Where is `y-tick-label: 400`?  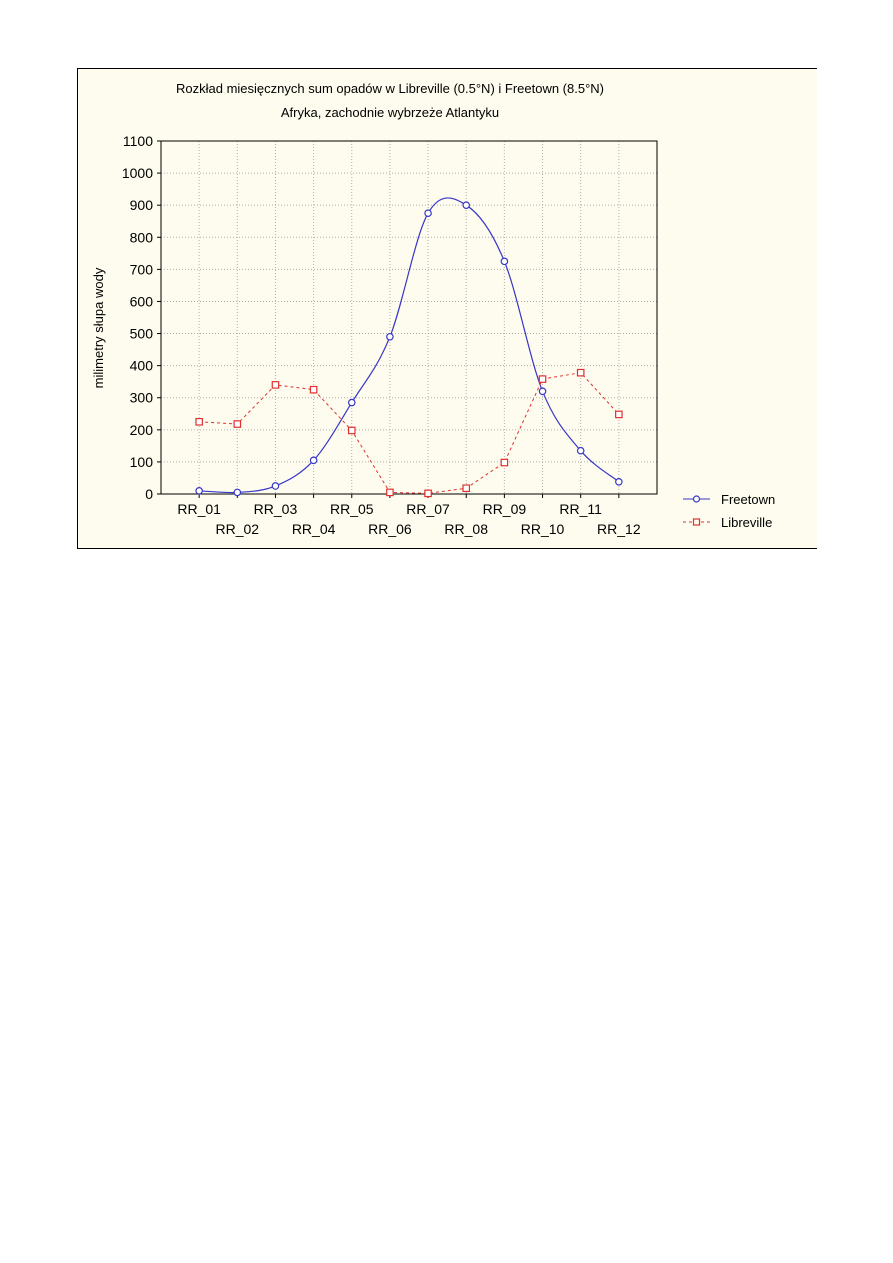
y-tick-label: 400 is located at coordinates (142, 366).